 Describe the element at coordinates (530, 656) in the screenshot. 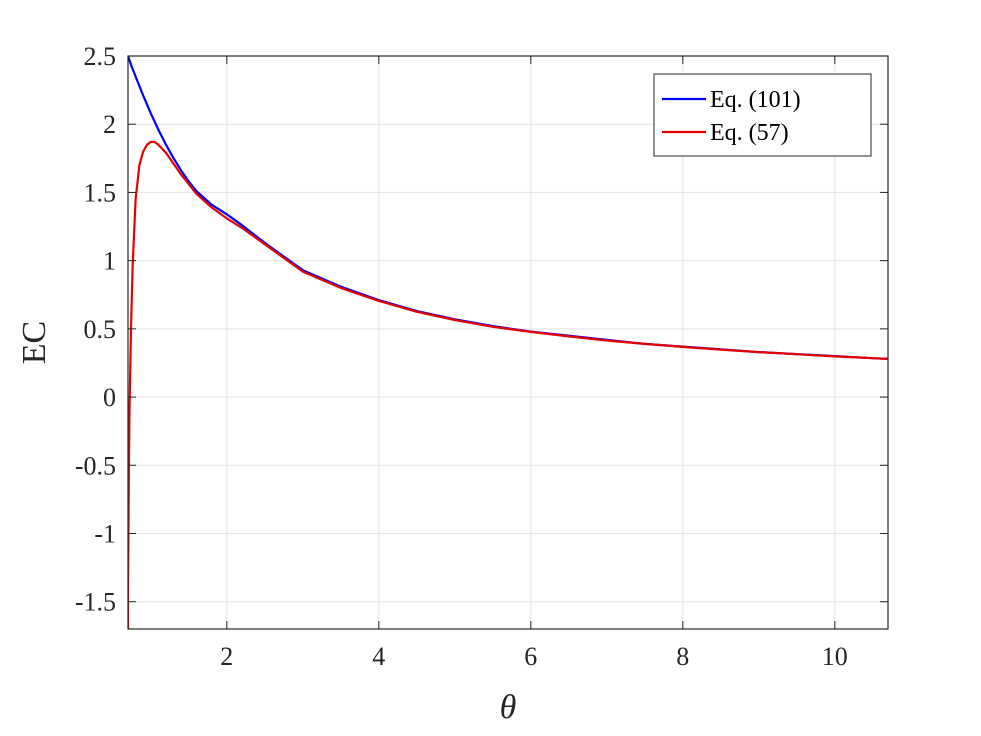

I see `x-tick-label: 6` at that location.